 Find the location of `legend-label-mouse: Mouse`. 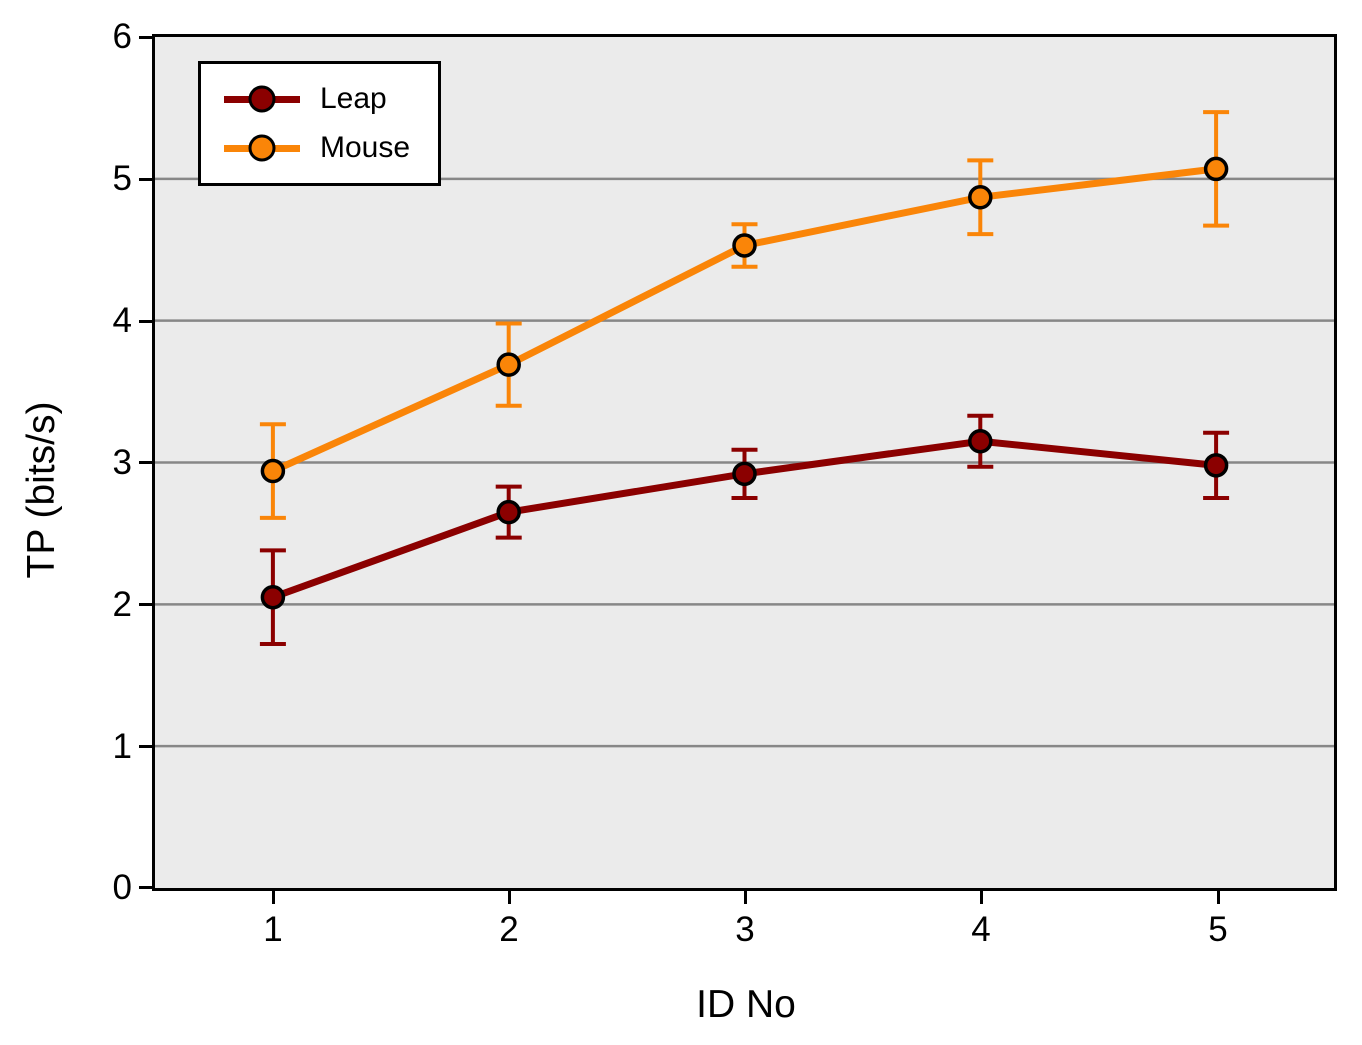

legend-label-mouse: Mouse is located at coordinates (365, 147).